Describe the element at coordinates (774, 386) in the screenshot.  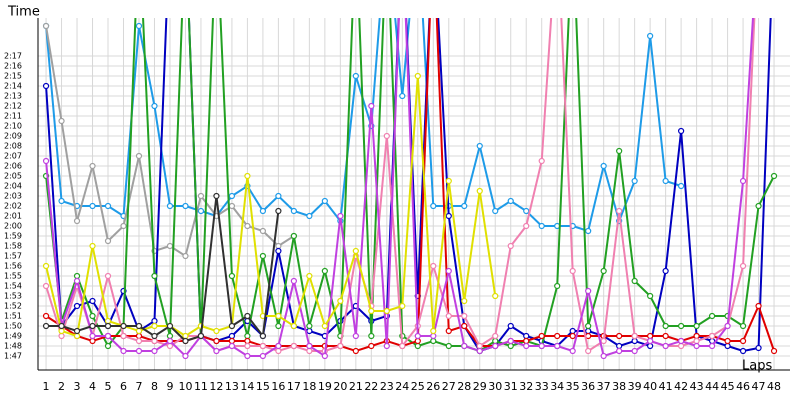
I see `x-tick-label: 48` at that location.